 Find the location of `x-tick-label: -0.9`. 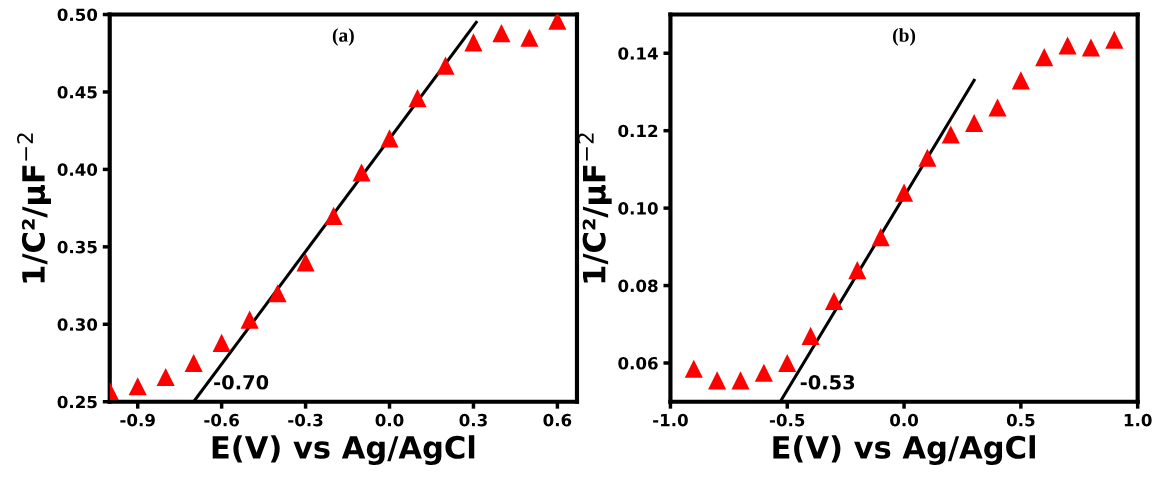

x-tick-label: -0.9 is located at coordinates (137, 420).